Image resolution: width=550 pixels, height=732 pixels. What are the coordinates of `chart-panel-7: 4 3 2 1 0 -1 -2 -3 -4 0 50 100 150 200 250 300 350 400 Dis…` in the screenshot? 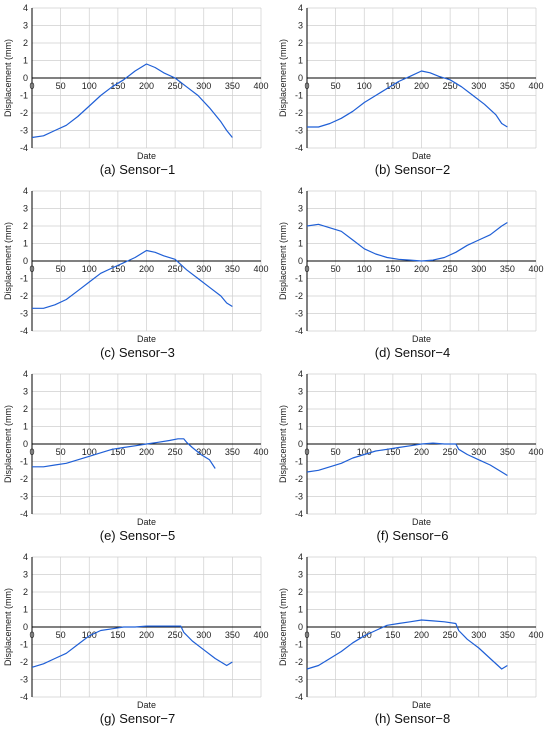 It's located at (137, 640).